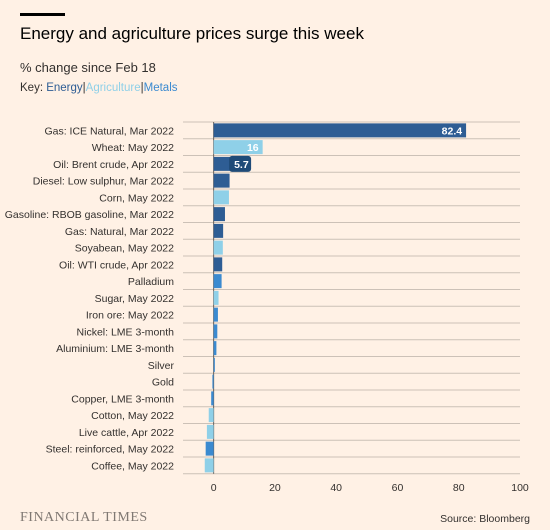 This screenshot has height=530, width=550. I want to click on category-label: Palladium, so click(151, 282).